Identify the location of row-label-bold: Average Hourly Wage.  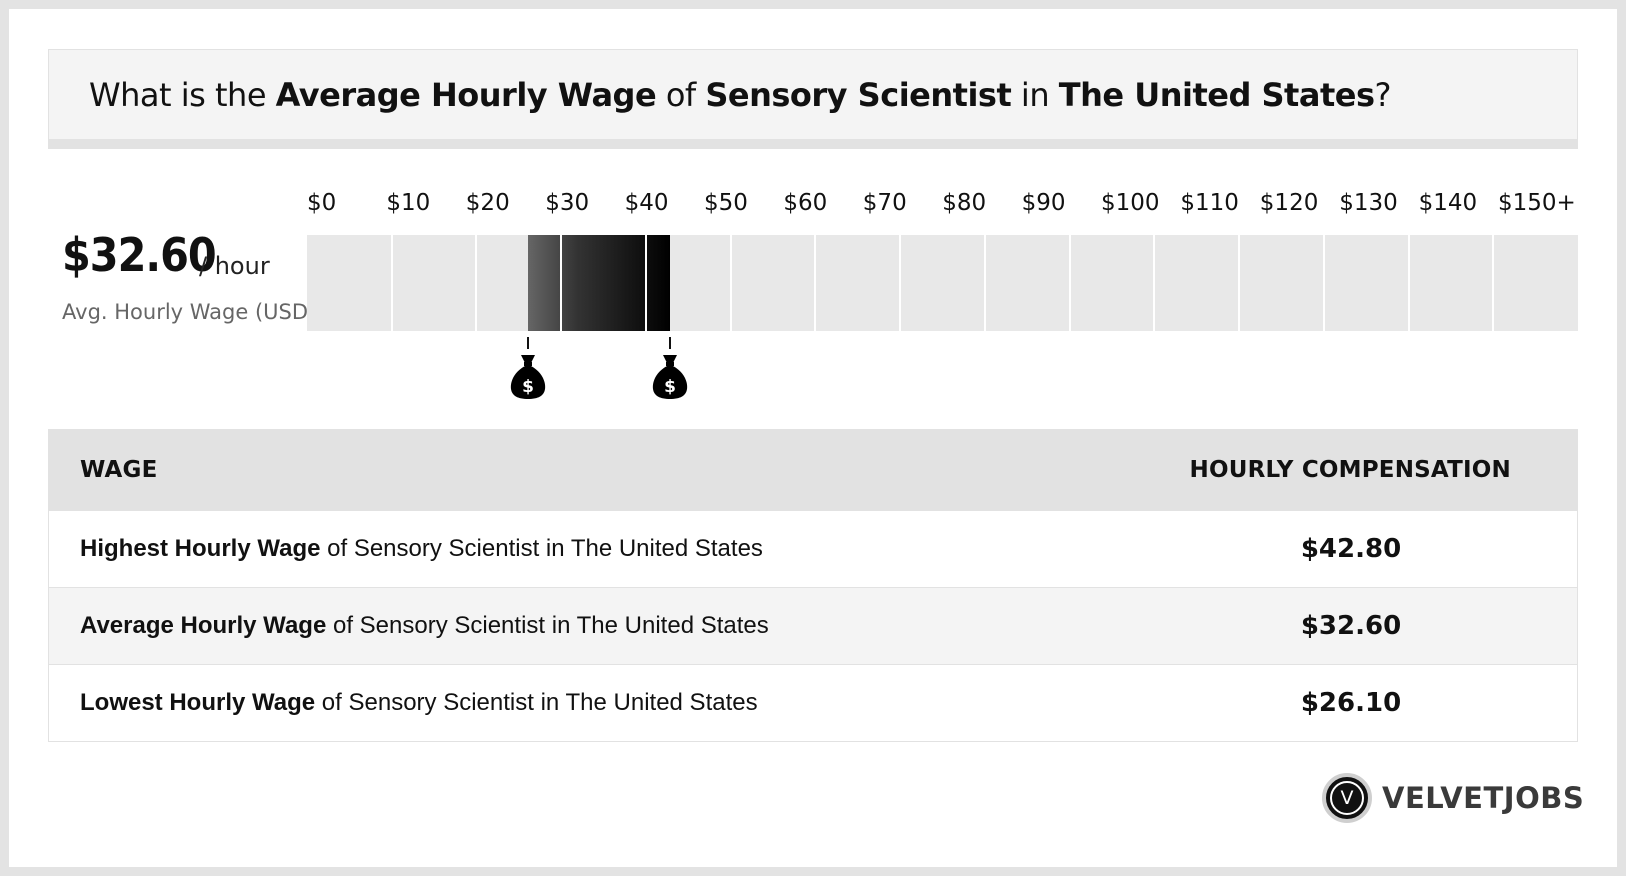
(203, 625).